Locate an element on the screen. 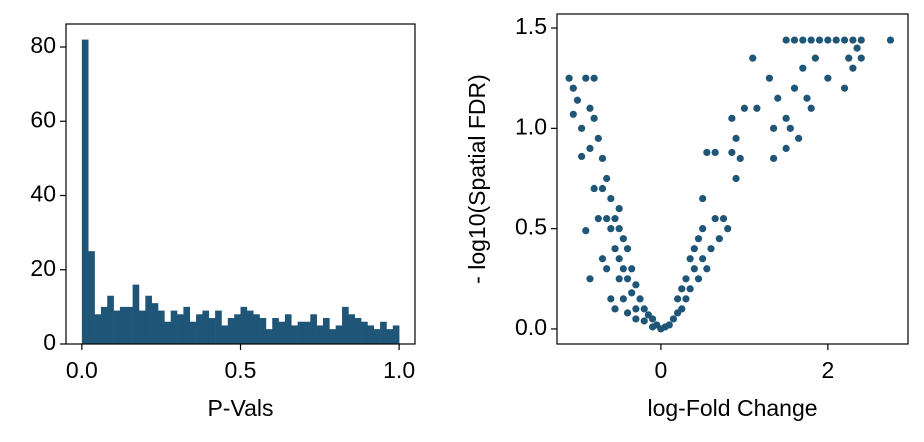 This screenshot has width=924, height=442. y-tick-label: 0.5 is located at coordinates (531, 227).